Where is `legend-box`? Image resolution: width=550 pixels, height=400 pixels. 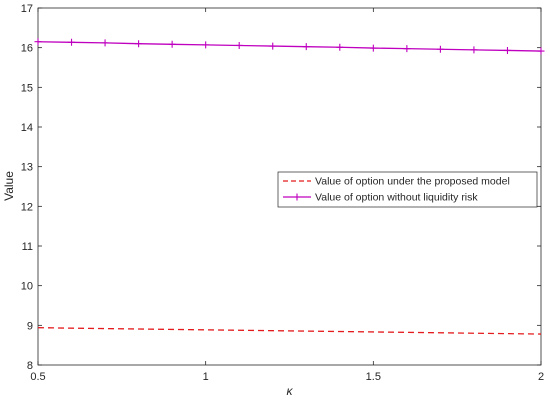 legend-box is located at coordinates (407, 189).